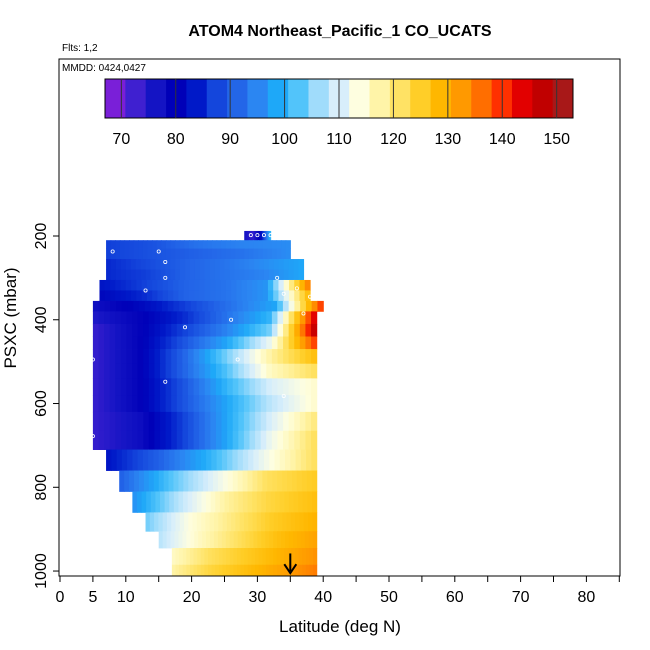 The width and height of the screenshot is (650, 650). What do you see at coordinates (447, 139) in the screenshot?
I see `colorbar-tick-label: 130` at bounding box center [447, 139].